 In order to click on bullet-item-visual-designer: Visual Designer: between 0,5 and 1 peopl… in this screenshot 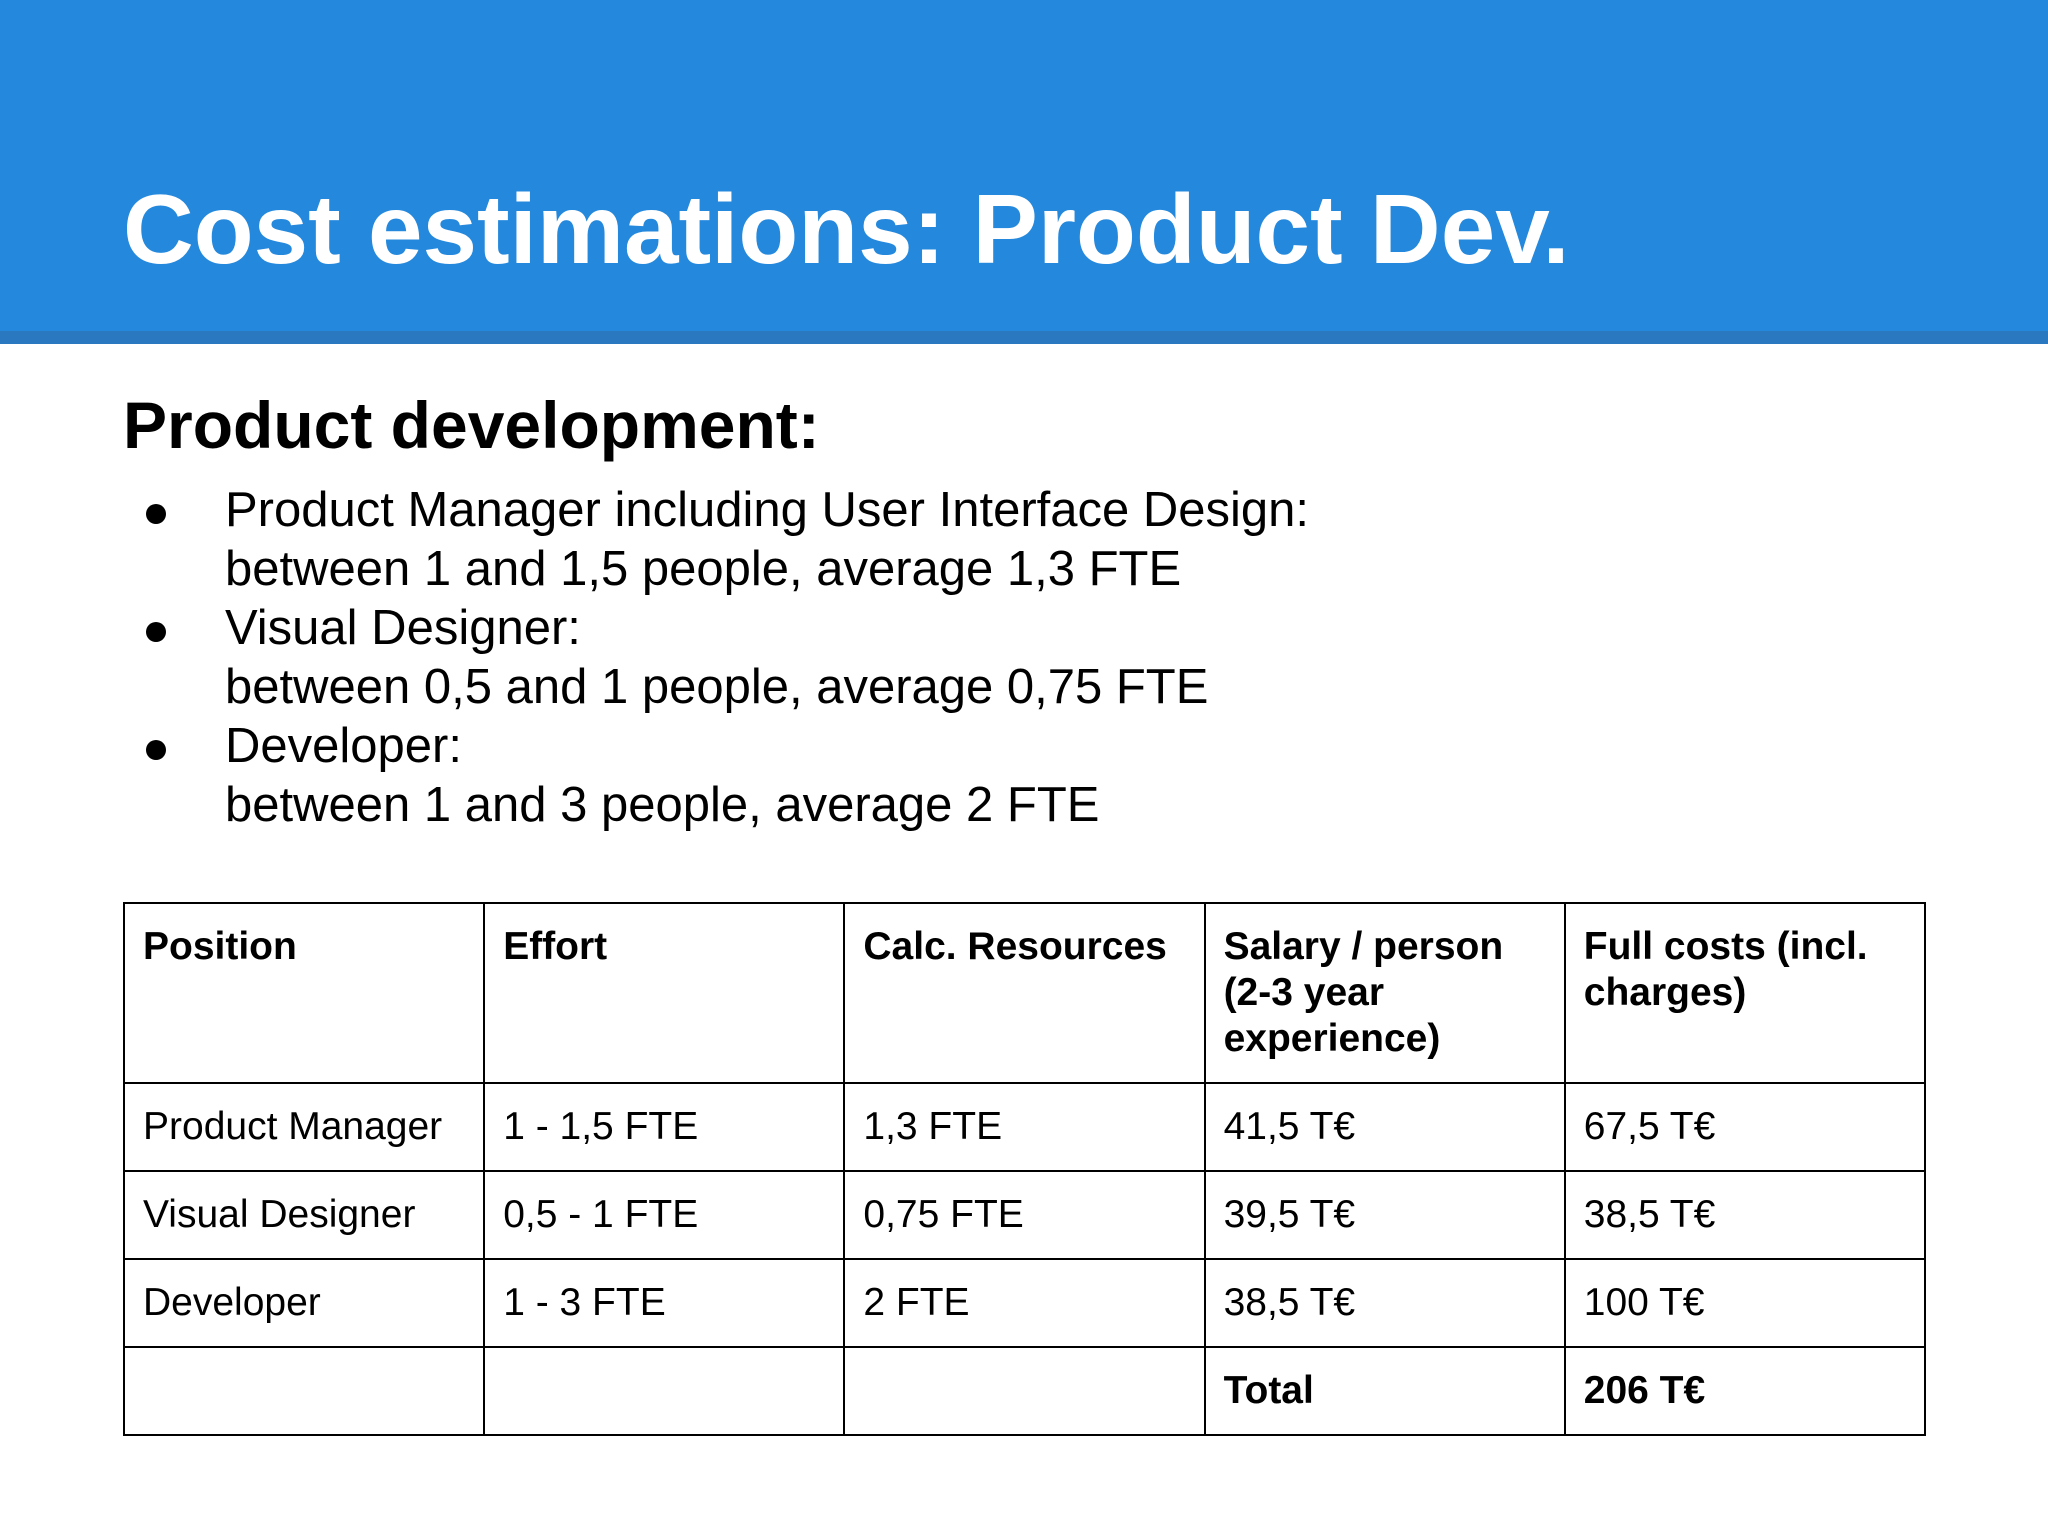, I will do `click(724, 658)`.